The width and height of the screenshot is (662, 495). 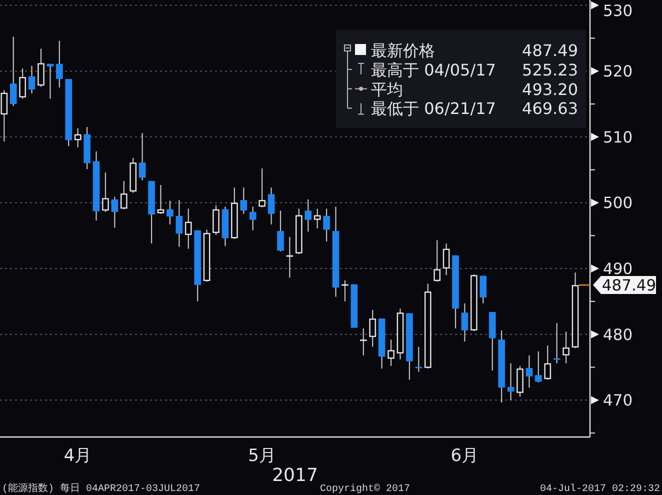 I want to click on annotation: 平均, so click(x=387, y=89).